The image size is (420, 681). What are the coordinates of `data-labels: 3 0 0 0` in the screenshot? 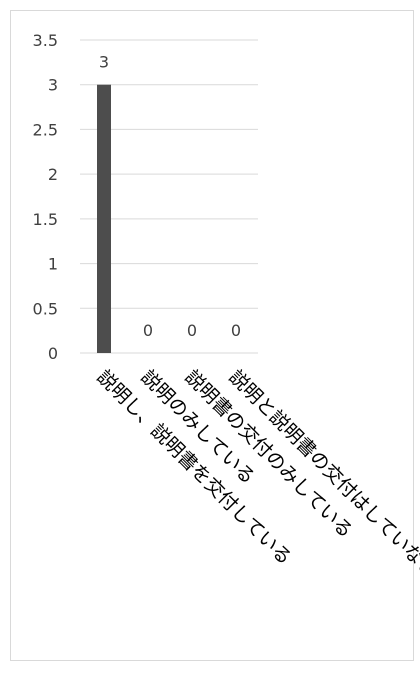 It's located at (170, 196).